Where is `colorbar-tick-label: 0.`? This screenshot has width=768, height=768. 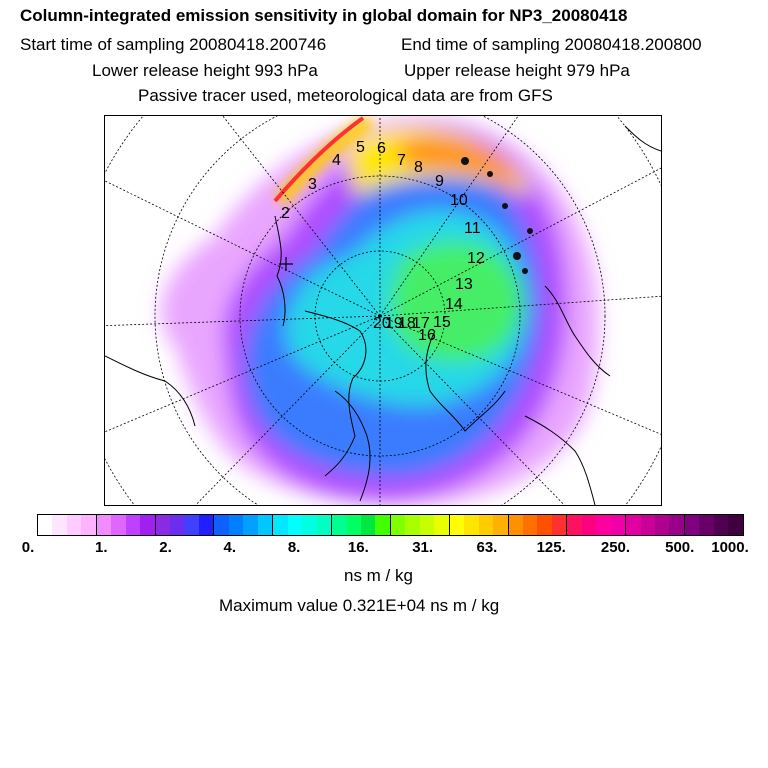 colorbar-tick-label: 0. is located at coordinates (28, 547).